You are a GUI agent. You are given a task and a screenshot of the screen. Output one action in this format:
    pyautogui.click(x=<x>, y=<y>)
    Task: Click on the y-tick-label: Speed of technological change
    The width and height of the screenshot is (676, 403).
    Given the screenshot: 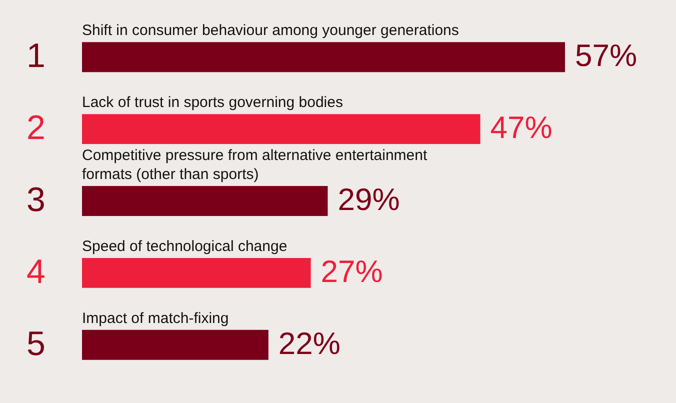 What is the action you would take?
    pyautogui.click(x=185, y=246)
    